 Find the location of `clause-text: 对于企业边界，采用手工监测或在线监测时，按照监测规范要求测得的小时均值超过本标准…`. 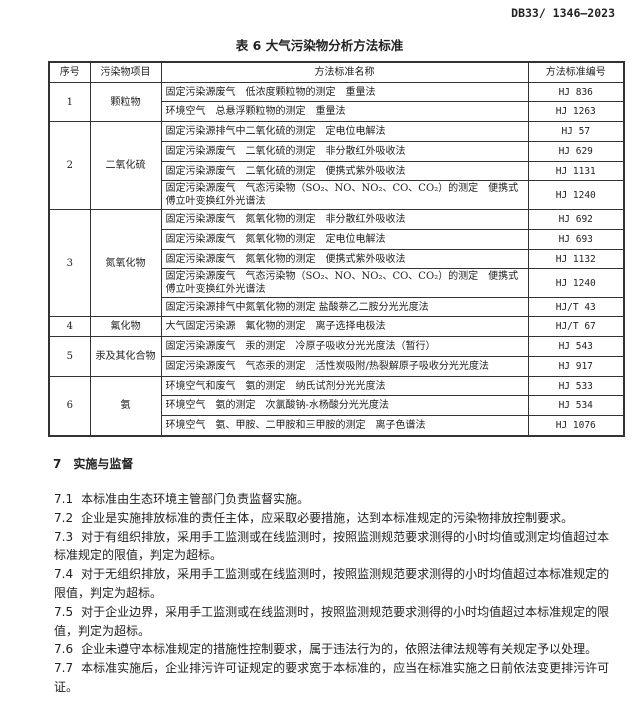

clause-text: 对于企业边界，采用手工监测或在线监测时，按照监测规范要求测得的小时均值超过本标准… is located at coordinates (332, 621).